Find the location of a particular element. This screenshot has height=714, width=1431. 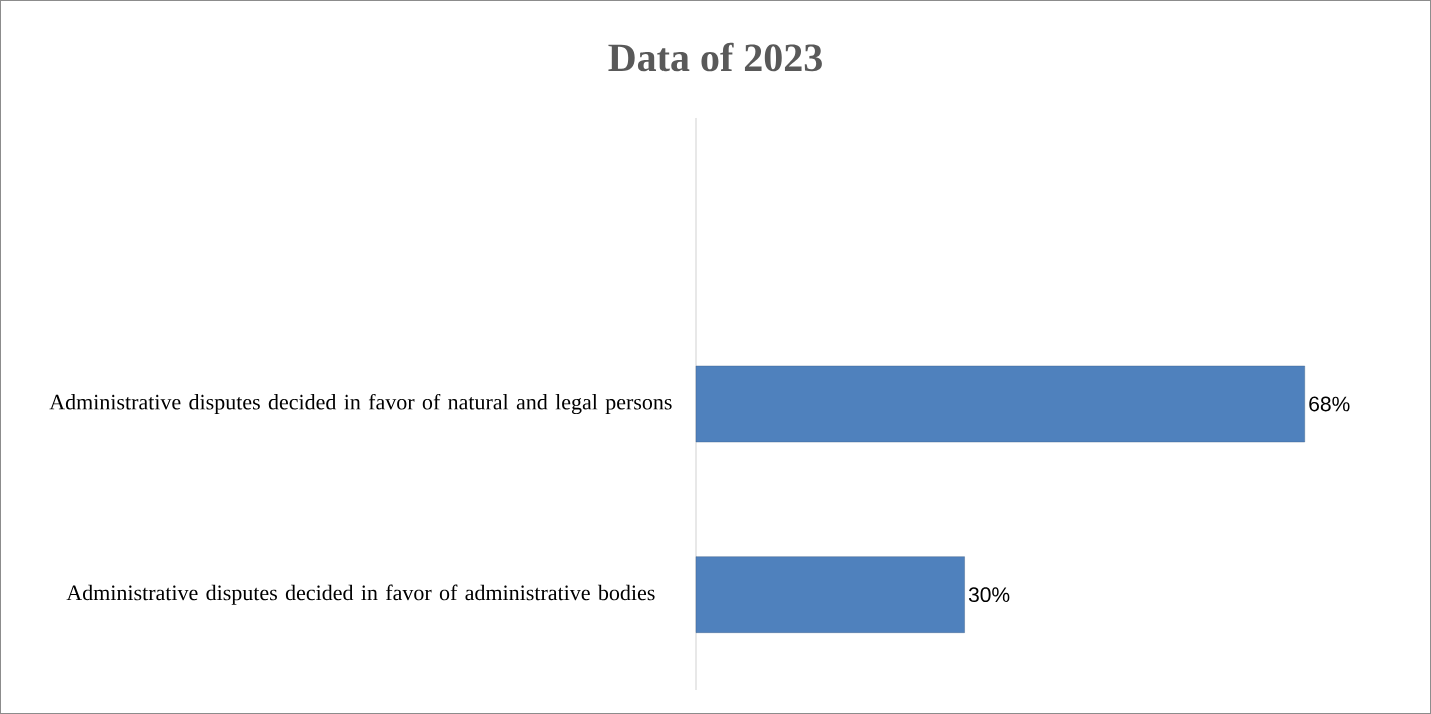

y-tick-label: Administrative disputes decided in favor of natural and legal persons is located at coordinates (360, 404).